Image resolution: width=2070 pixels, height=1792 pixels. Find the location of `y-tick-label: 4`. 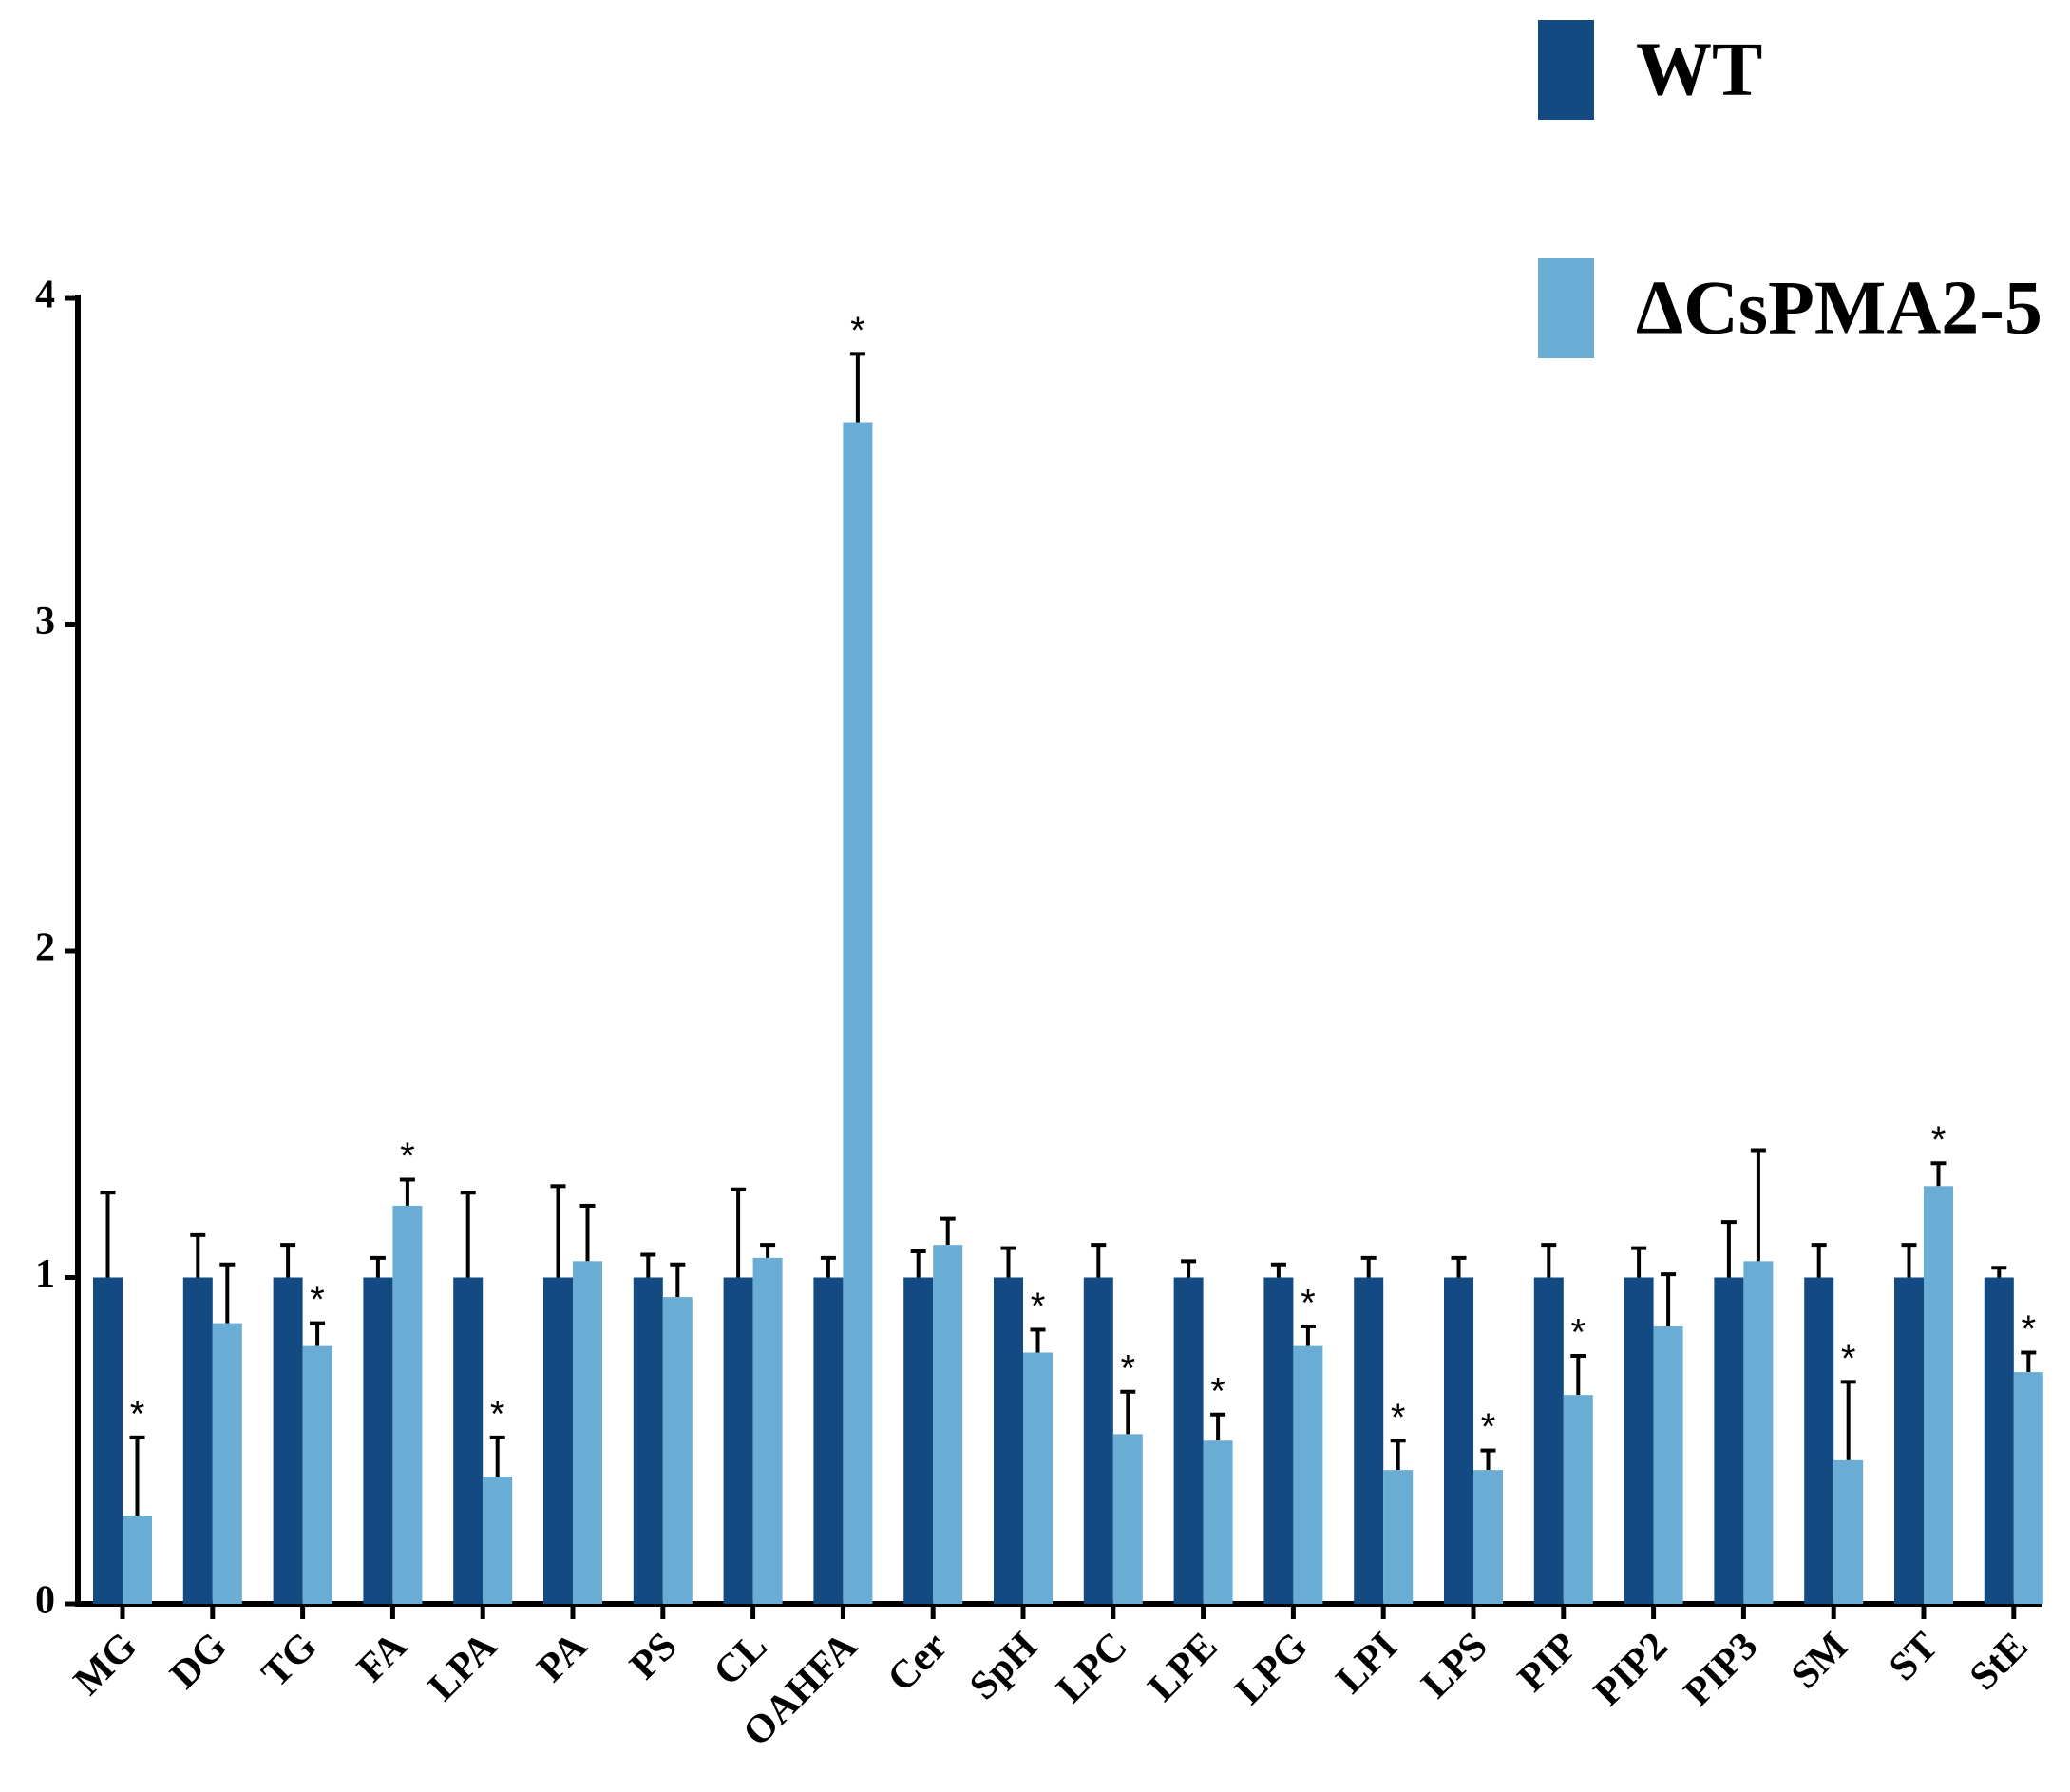

y-tick-label: 4 is located at coordinates (45, 295).